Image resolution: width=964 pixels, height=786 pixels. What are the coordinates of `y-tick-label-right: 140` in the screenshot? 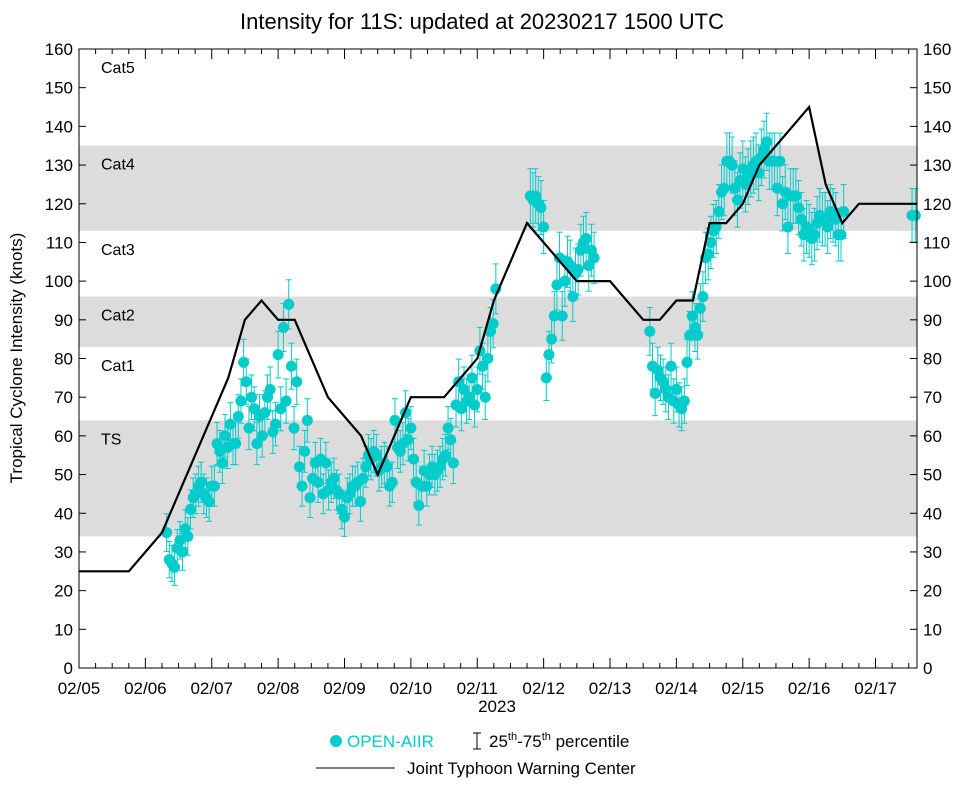 It's located at (937, 126).